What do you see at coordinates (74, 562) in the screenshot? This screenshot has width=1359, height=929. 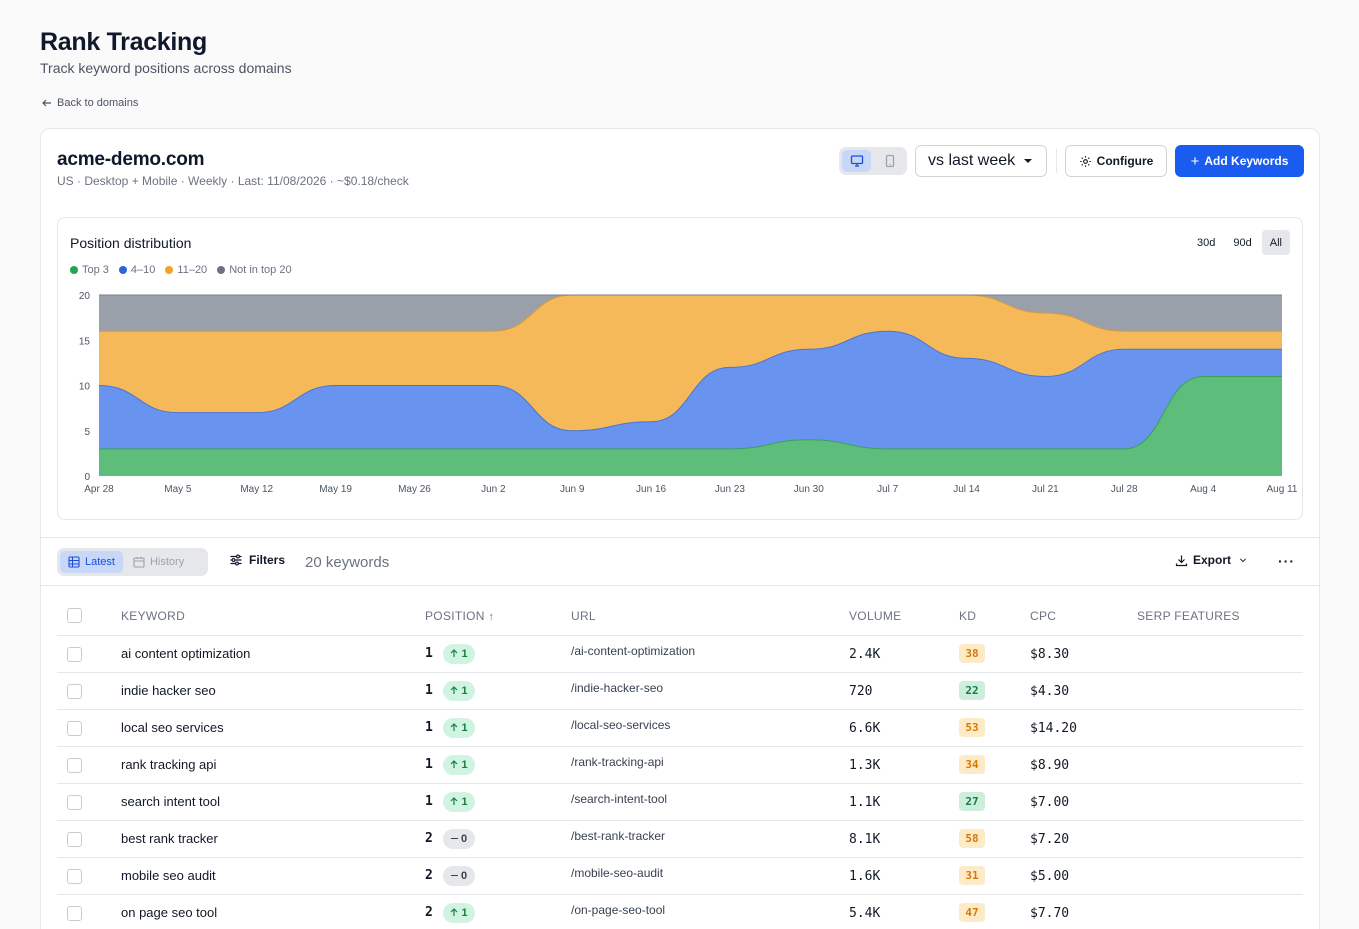 I see `table-icon` at bounding box center [74, 562].